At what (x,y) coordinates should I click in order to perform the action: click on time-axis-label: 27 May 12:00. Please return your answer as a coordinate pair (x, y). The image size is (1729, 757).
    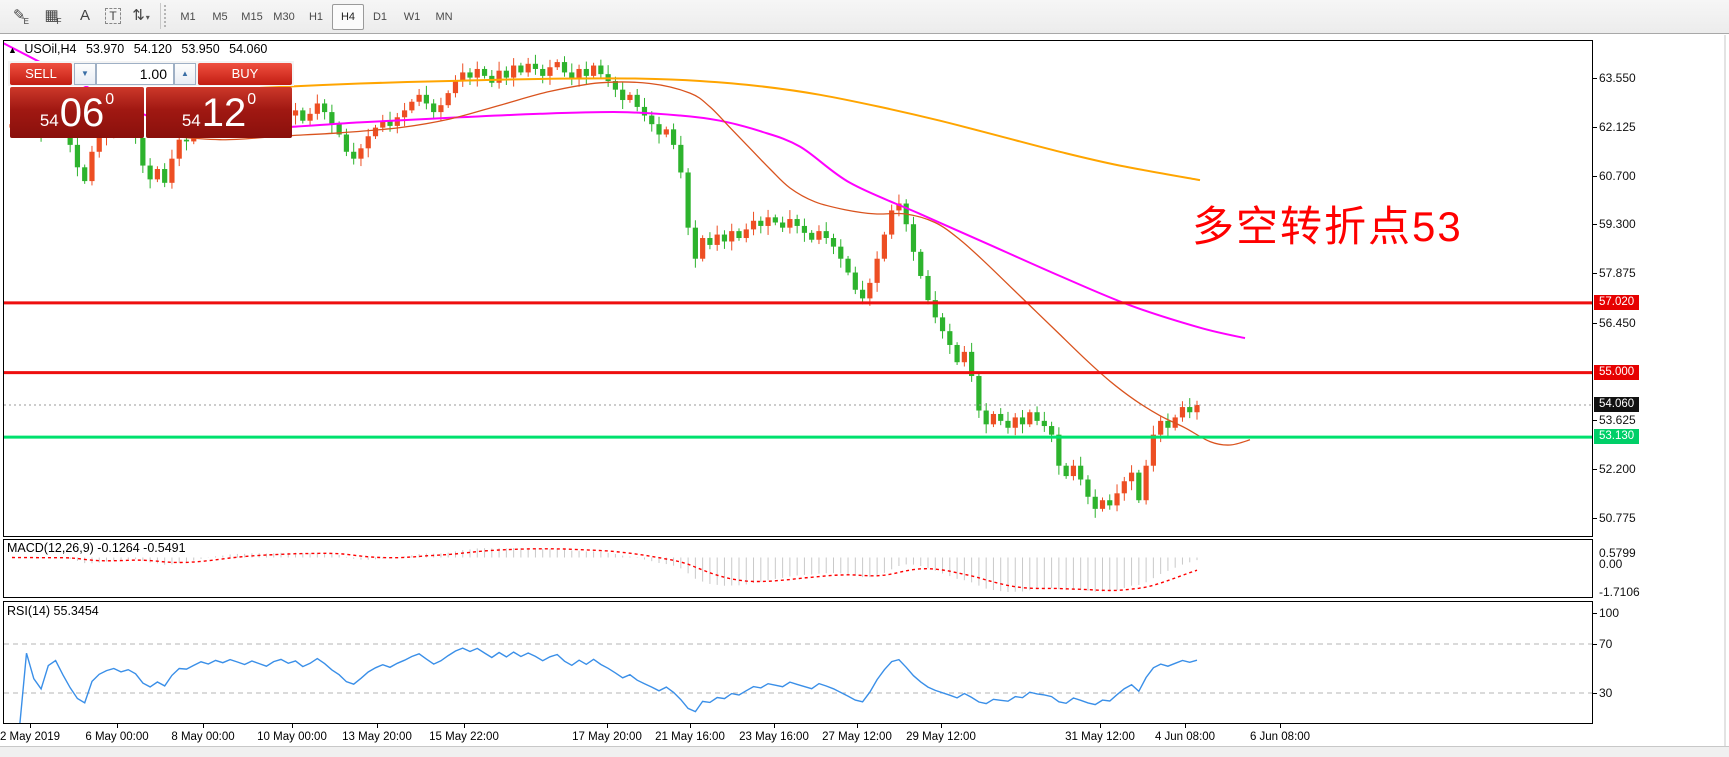
    Looking at the image, I should click on (857, 737).